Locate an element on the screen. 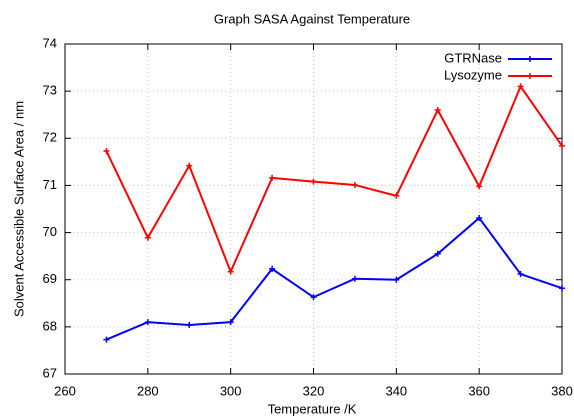 The image size is (574, 418). legend-label: GTRNase is located at coordinates (473, 57).